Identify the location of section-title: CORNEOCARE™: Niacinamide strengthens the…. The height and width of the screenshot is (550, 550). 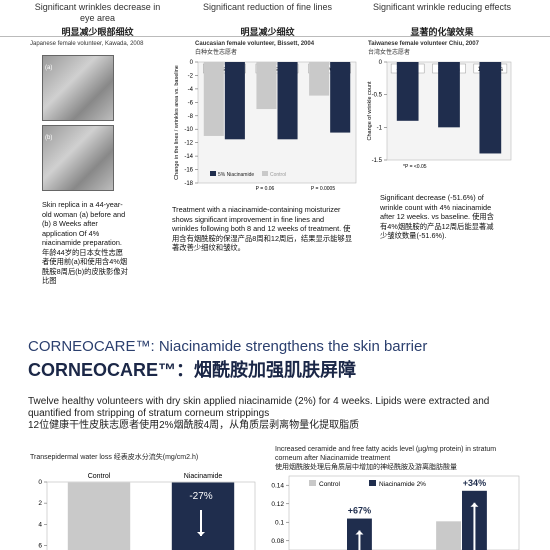
(228, 346).